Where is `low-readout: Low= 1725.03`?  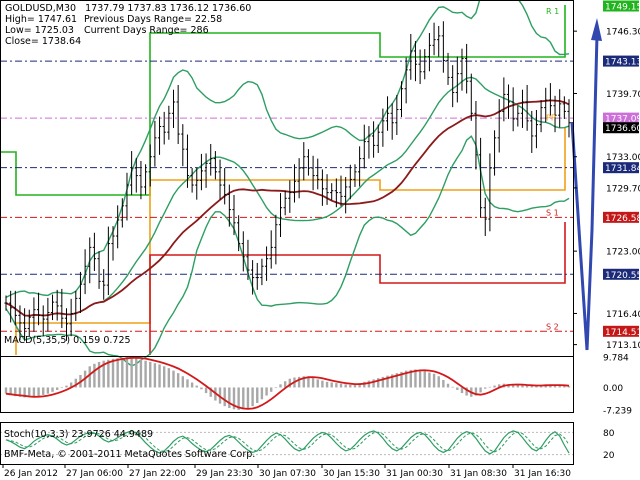
low-readout: Low= 1725.03 is located at coordinates (39, 30).